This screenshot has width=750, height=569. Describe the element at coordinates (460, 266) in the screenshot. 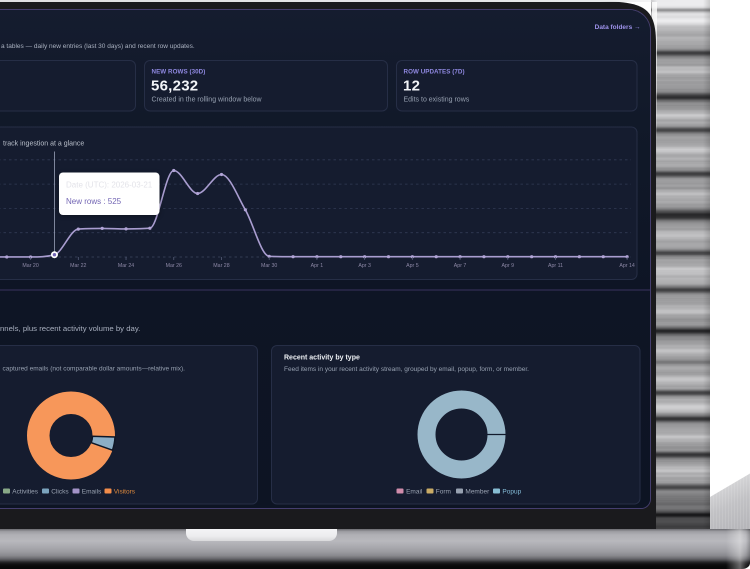

I see `svg-text: Apr 7` at that location.